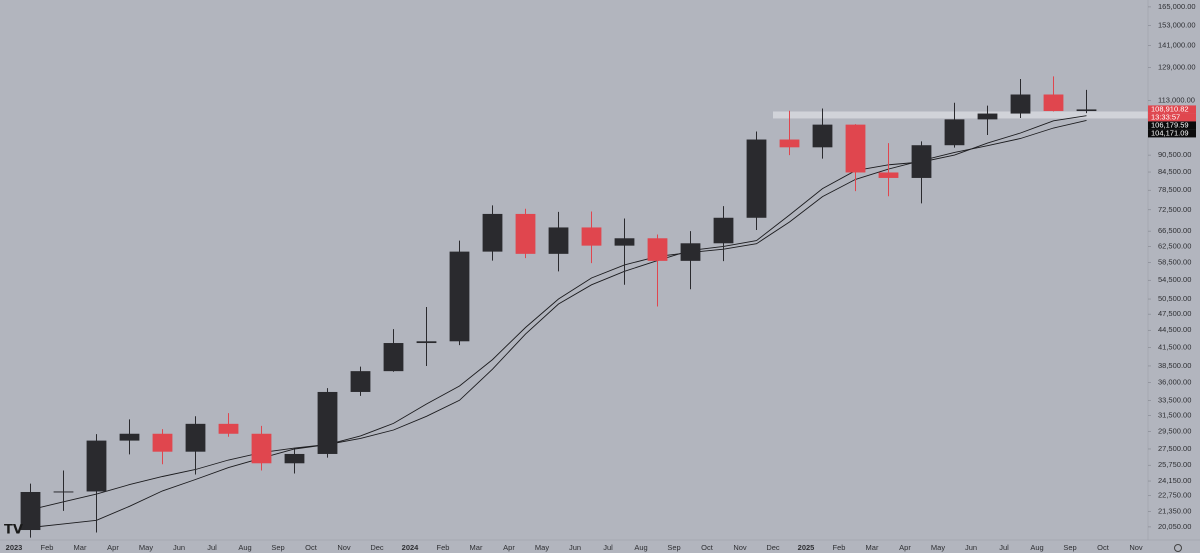  Describe the element at coordinates (1174, 189) in the screenshot. I see `y-tick-label: 78,500.00` at that location.